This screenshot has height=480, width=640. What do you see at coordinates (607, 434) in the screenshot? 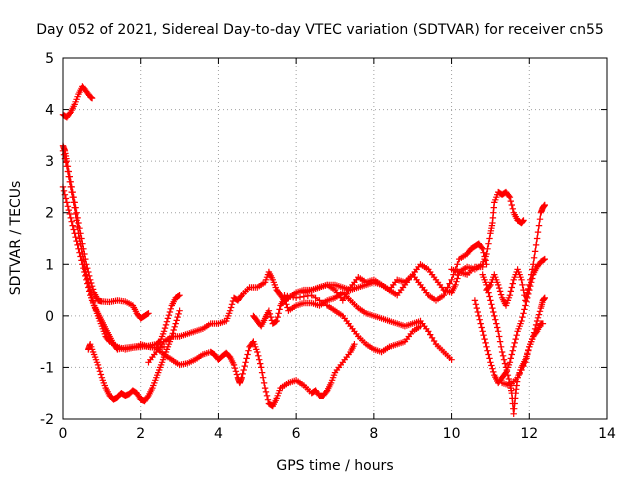
I see `x-tick-label: 14` at bounding box center [607, 434].